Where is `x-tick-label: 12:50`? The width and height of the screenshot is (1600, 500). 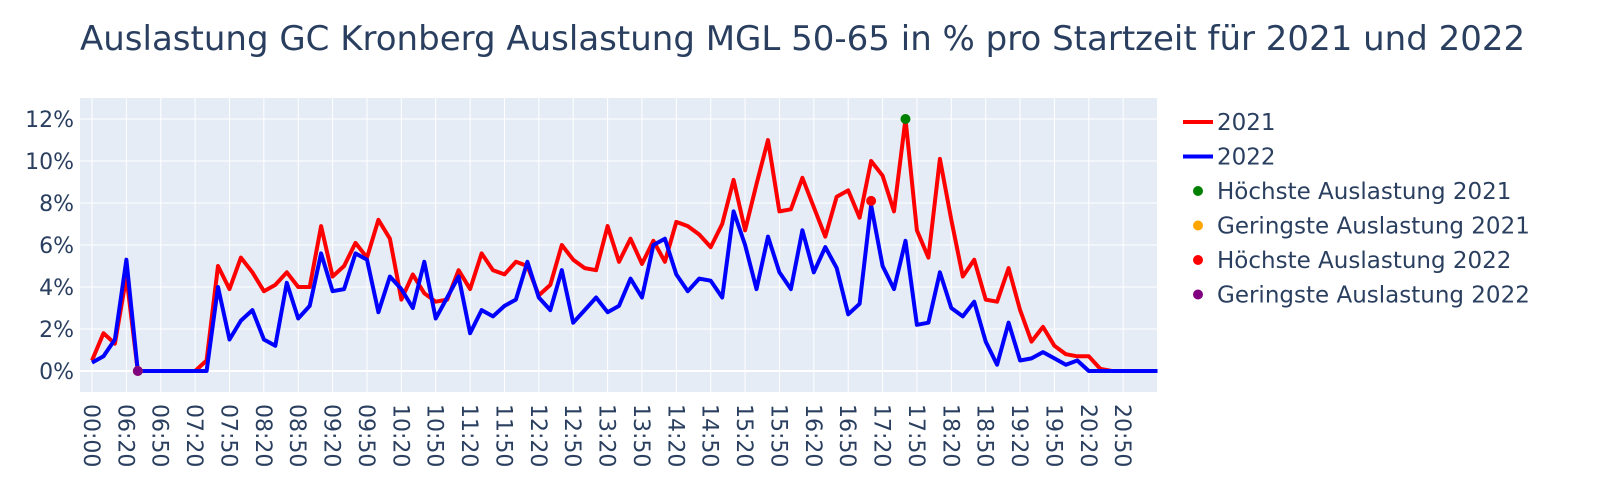 x-tick-label: 12:50 is located at coordinates (571, 435).